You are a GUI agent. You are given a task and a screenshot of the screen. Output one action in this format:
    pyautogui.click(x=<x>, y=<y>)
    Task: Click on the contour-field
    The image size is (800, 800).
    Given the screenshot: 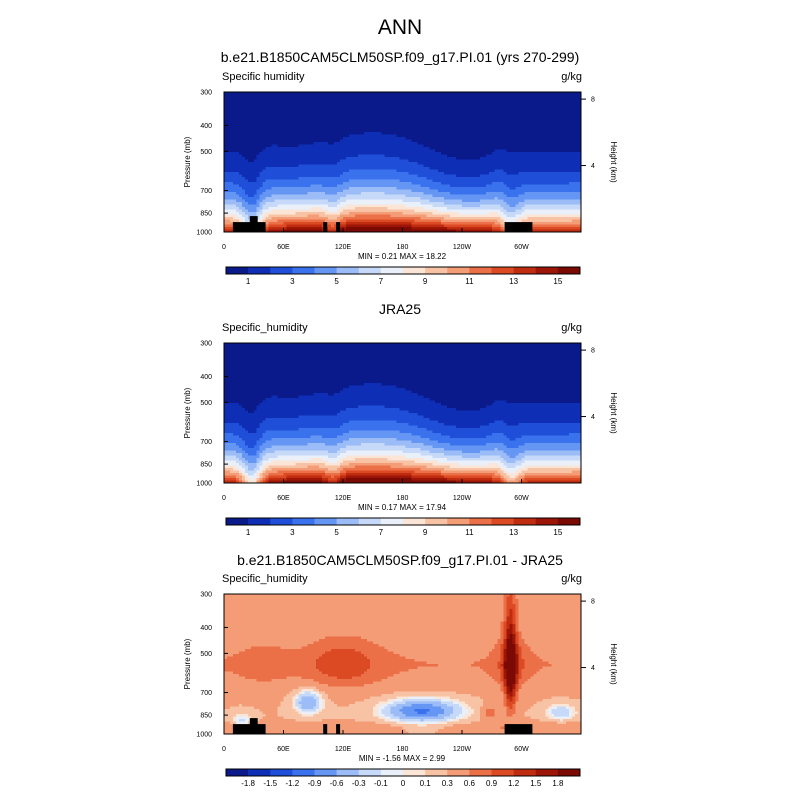 What is the action you would take?
    pyautogui.click(x=403, y=664)
    